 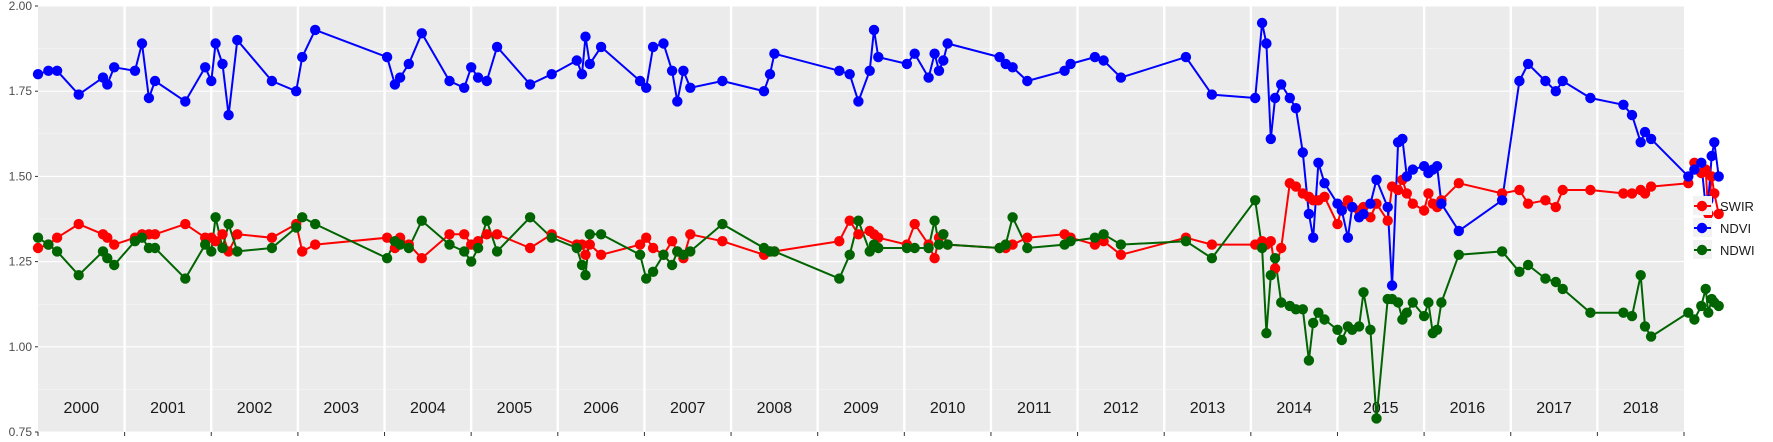 I want to click on y-tick-label: 2.00, so click(x=21, y=6).